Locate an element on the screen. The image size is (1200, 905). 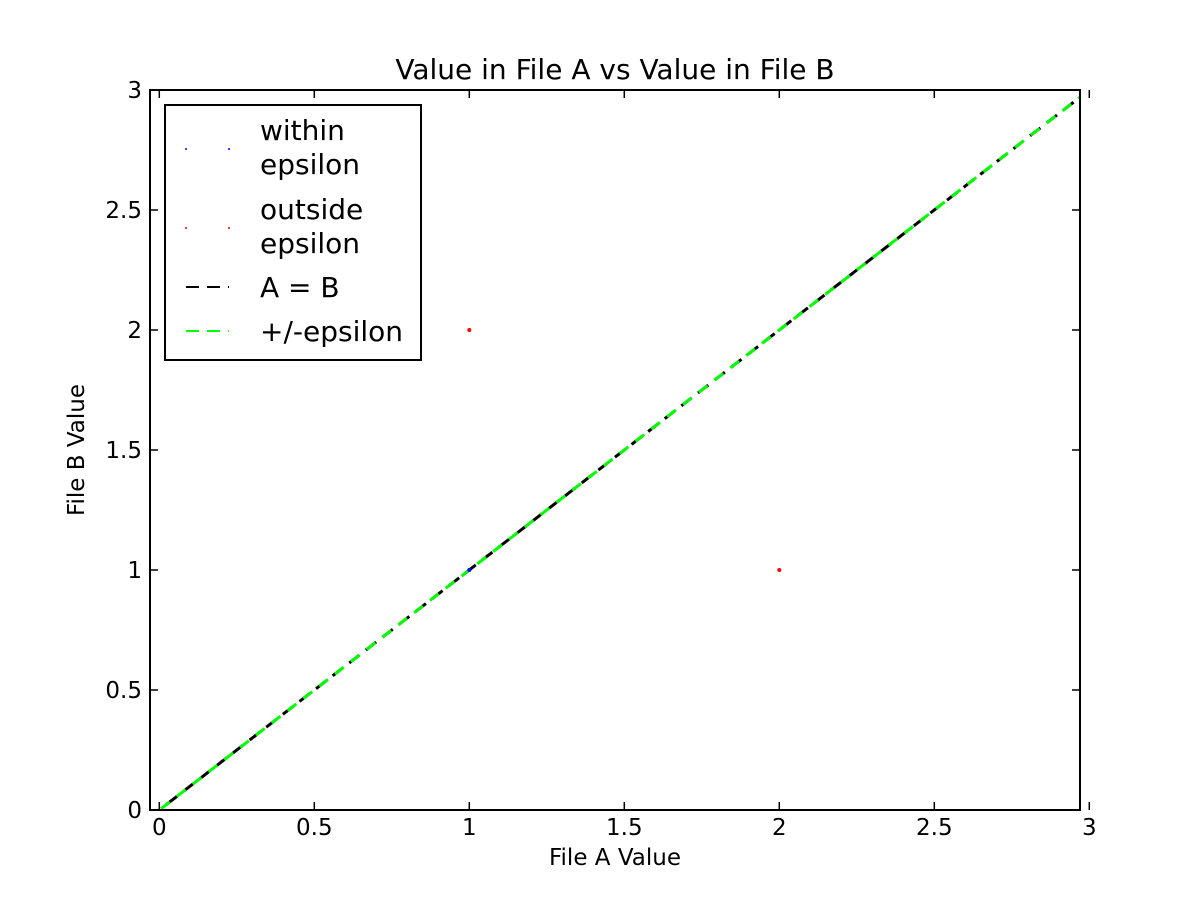
legend-label-1-0: outside is located at coordinates (311, 209).